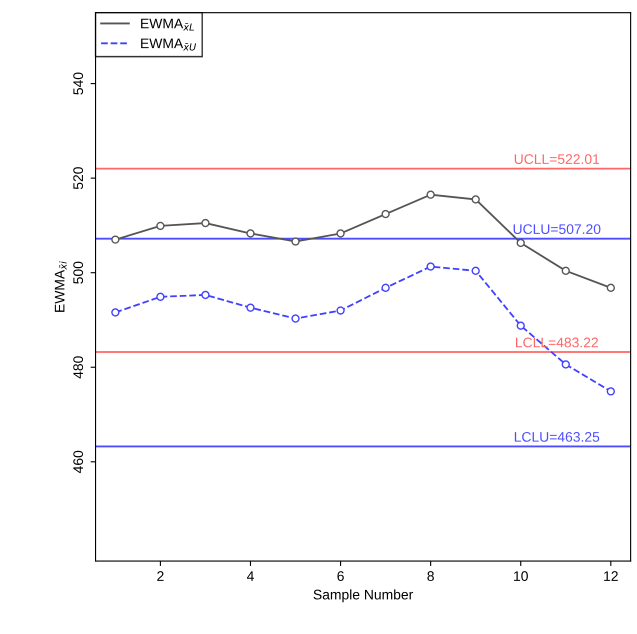 The image size is (637, 634). What do you see at coordinates (557, 229) in the screenshot?
I see `ref-line-label: UCLU=507.20` at bounding box center [557, 229].